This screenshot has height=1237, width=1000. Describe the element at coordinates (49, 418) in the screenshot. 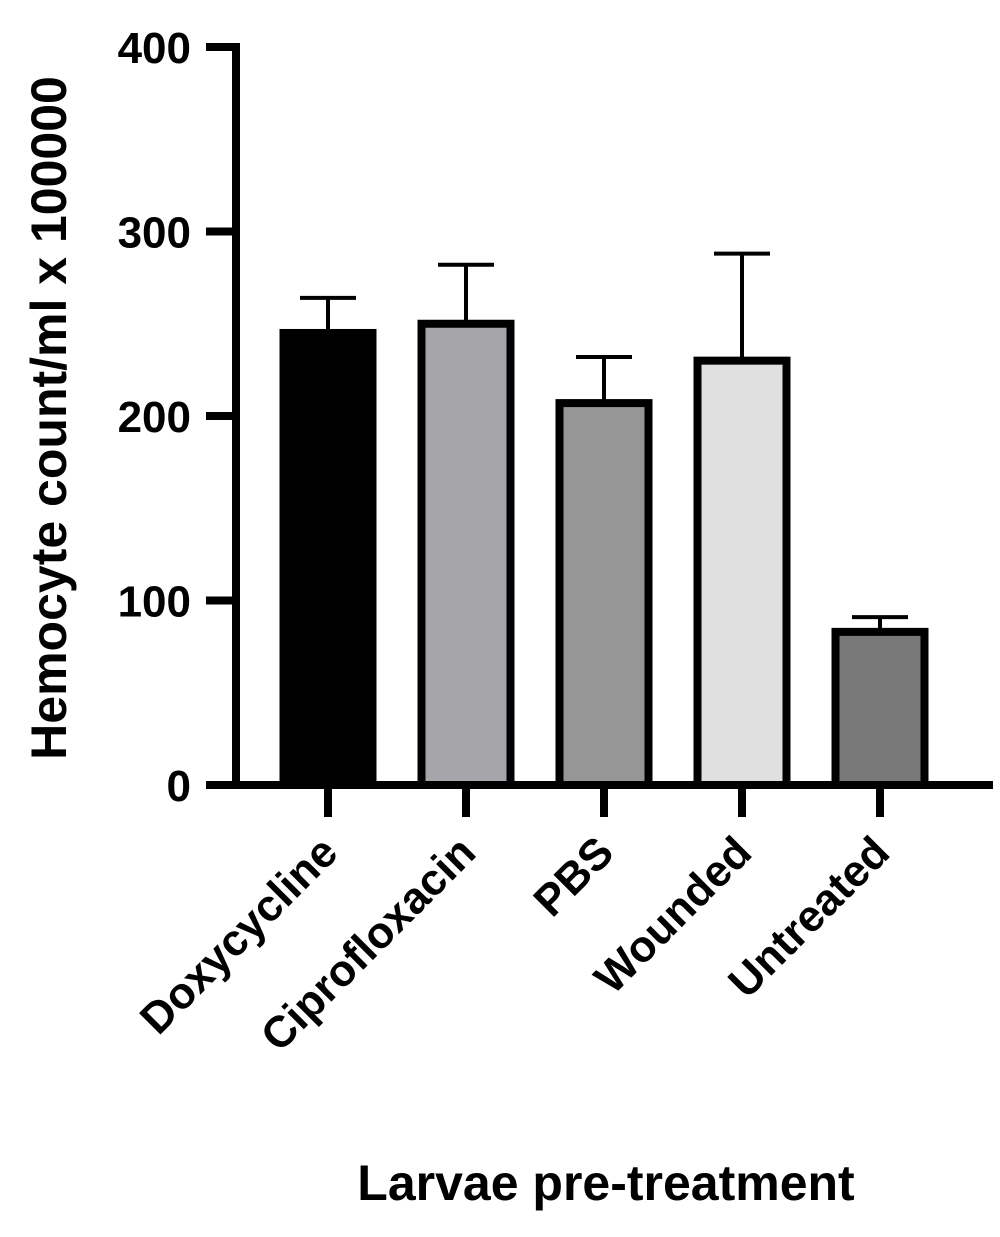

I see `y-axis-title: Hemocyte count/ml x 100000` at that location.